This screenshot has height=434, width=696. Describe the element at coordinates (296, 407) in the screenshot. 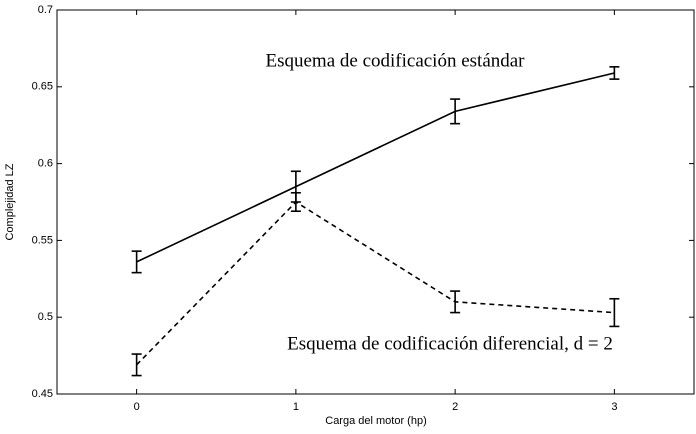

I see `x-tick-label: 1` at that location.